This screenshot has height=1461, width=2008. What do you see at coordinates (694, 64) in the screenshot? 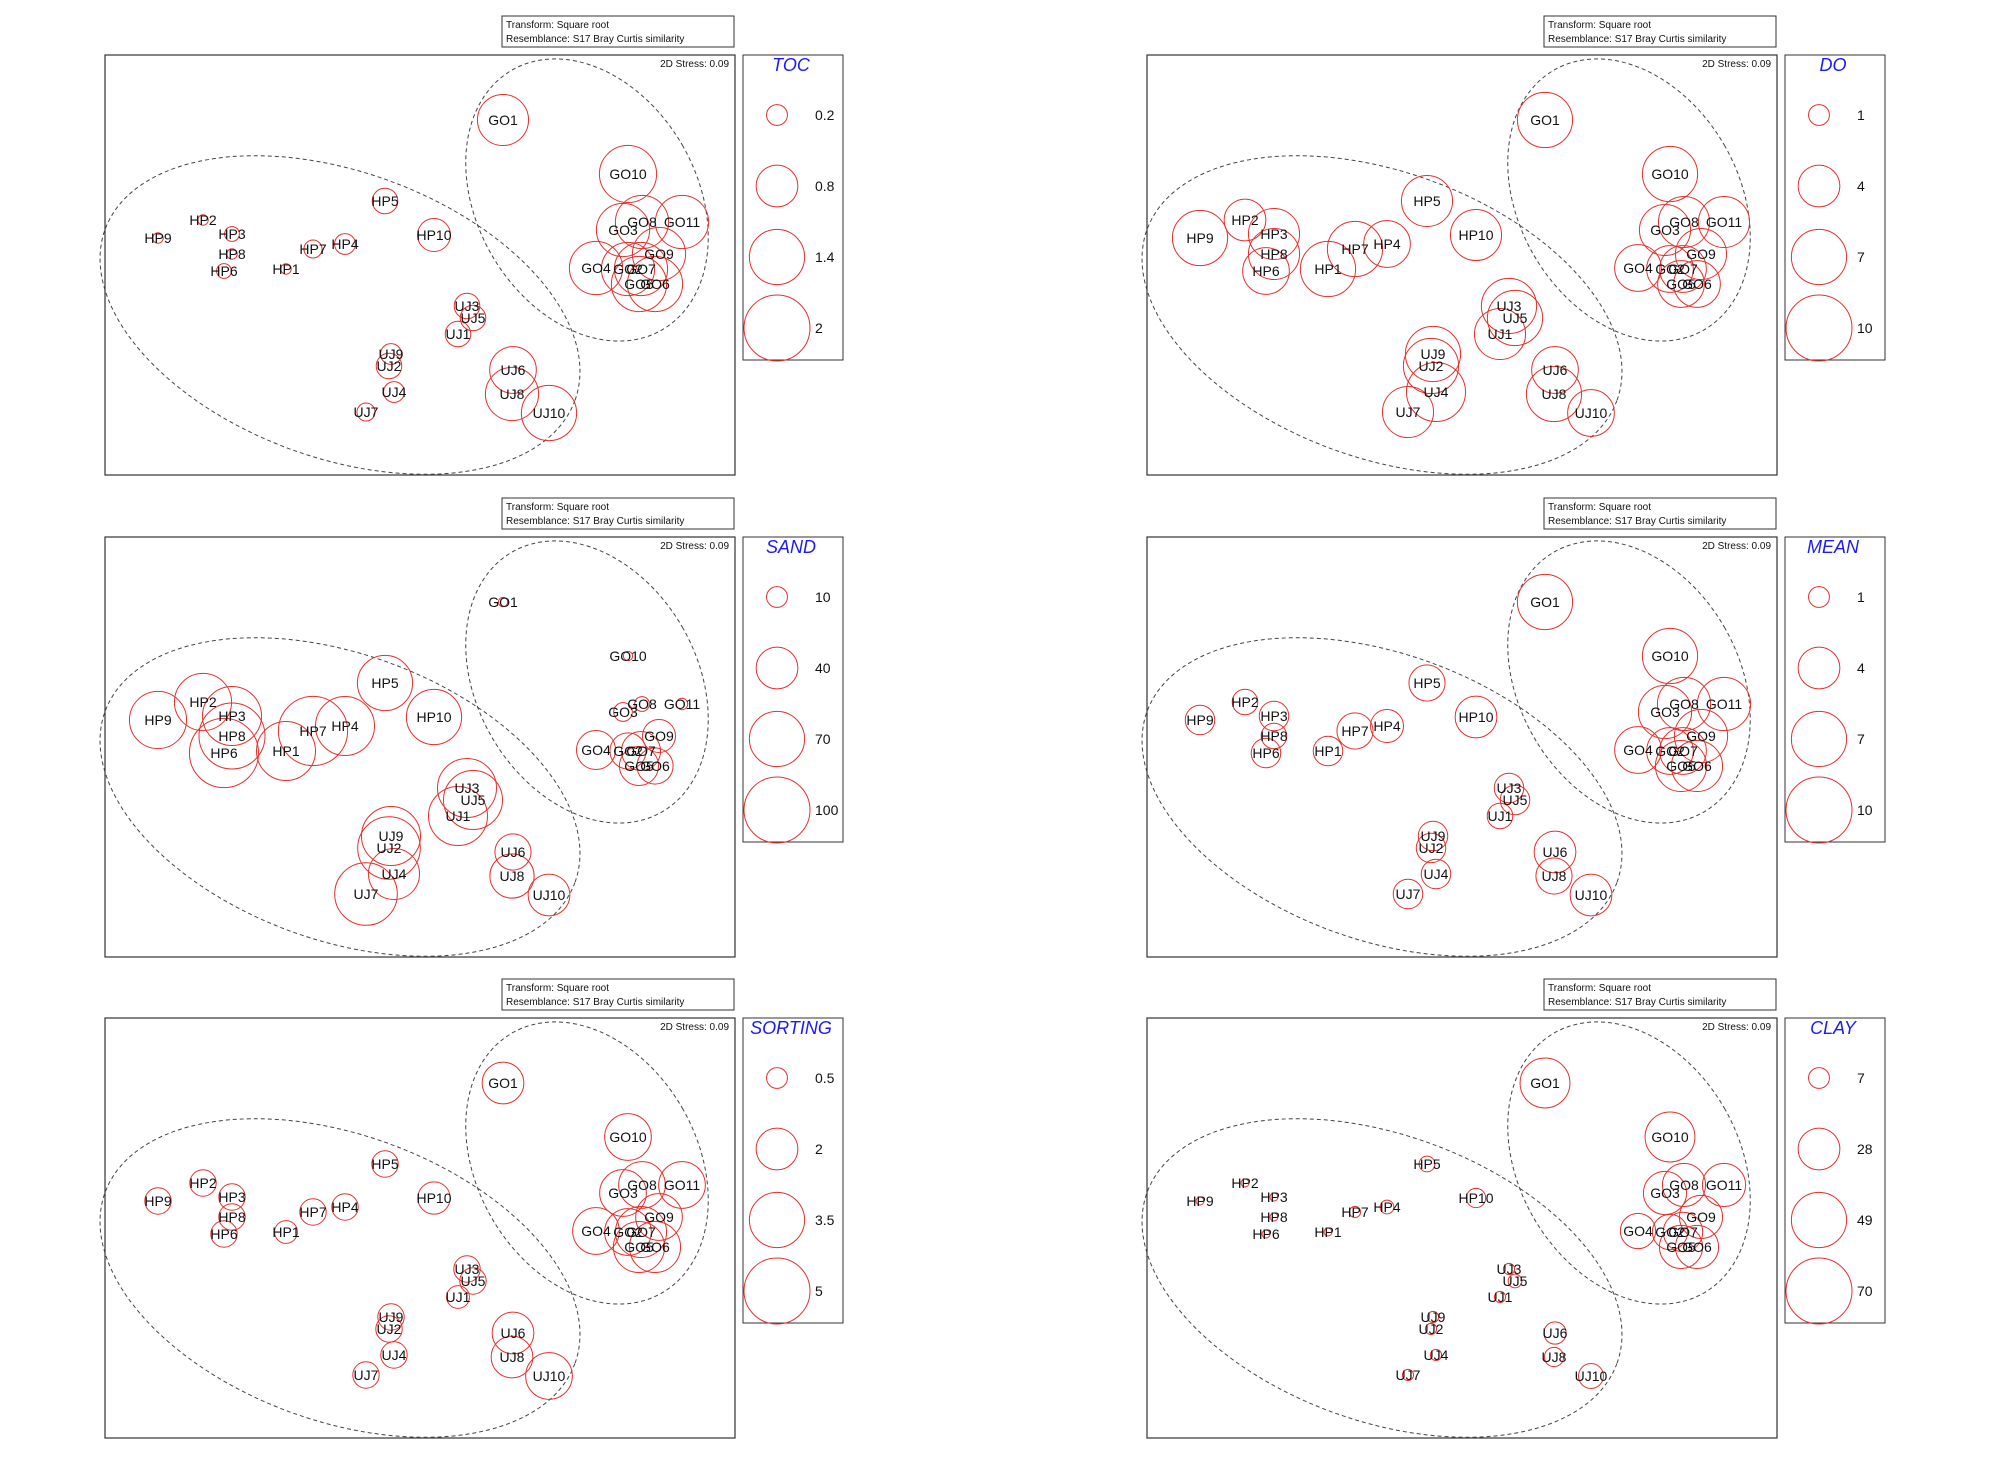
I see `stress-label: 2D Stress: 0.09` at bounding box center [694, 64].